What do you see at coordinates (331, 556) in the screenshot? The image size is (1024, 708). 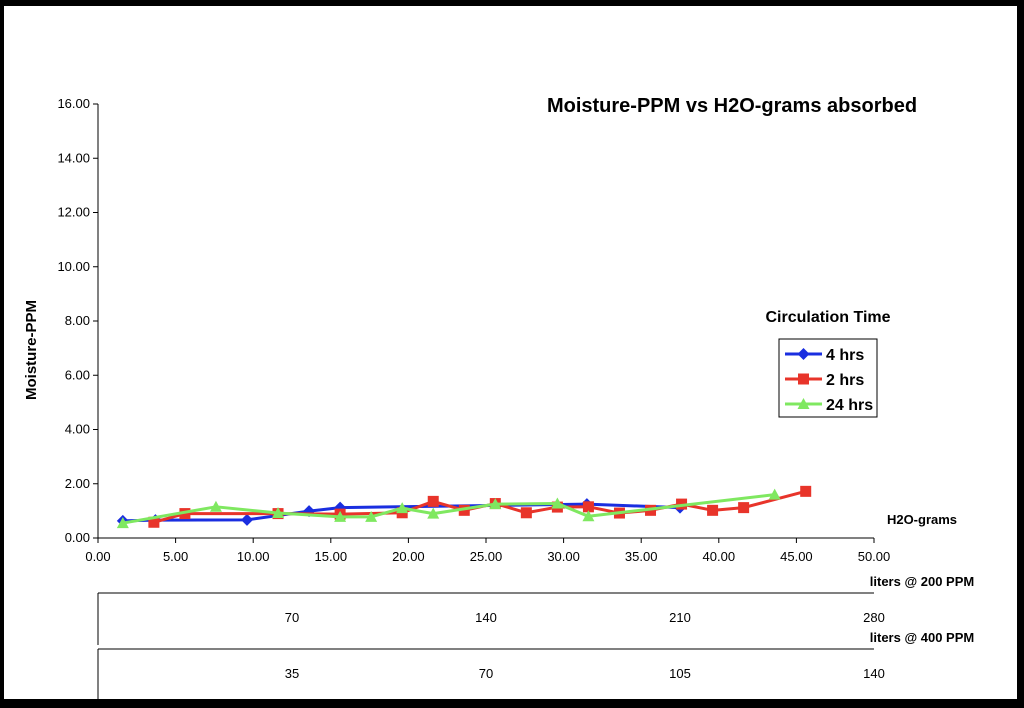 I see `x-tick-label: 15.00` at bounding box center [331, 556].